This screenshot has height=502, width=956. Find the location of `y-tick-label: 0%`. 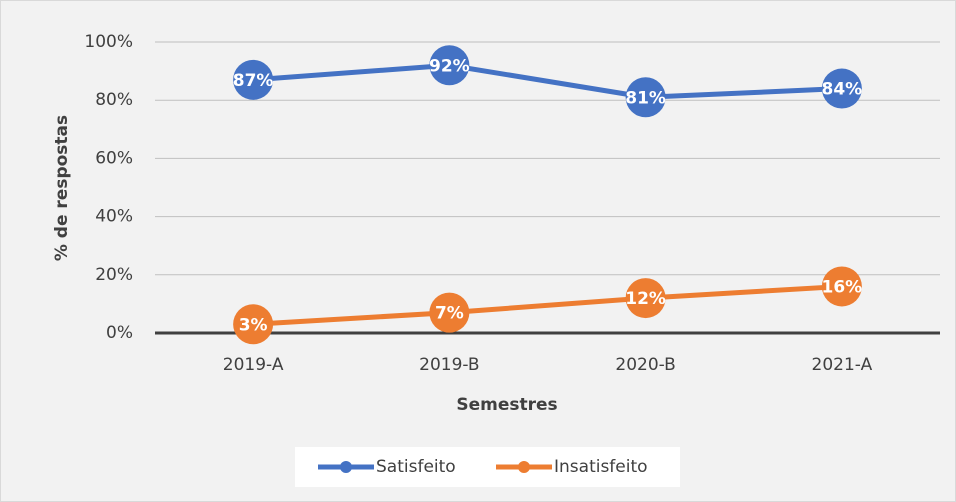

y-tick-label: 0% is located at coordinates (119, 333).